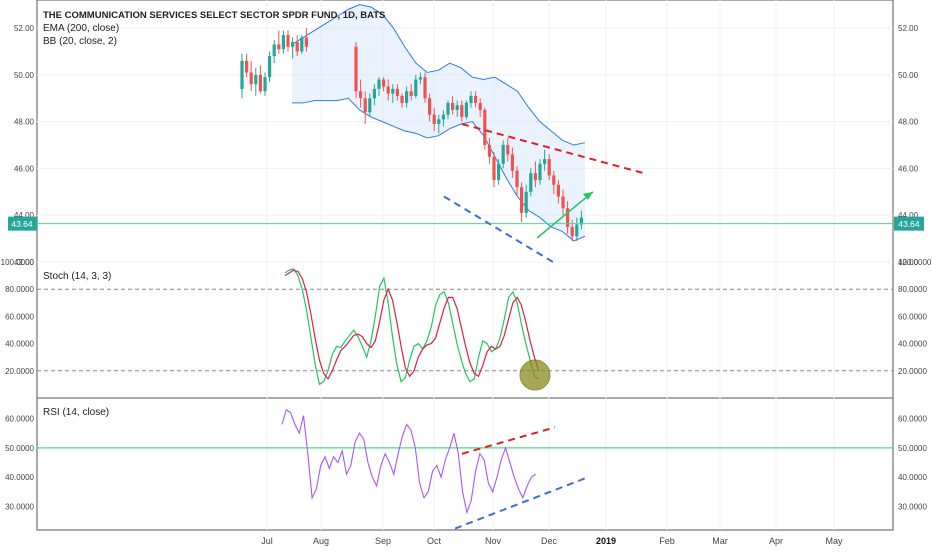  Describe the element at coordinates (908, 168) in the screenshot. I see `y-tick-label-right: 46.00` at that location.